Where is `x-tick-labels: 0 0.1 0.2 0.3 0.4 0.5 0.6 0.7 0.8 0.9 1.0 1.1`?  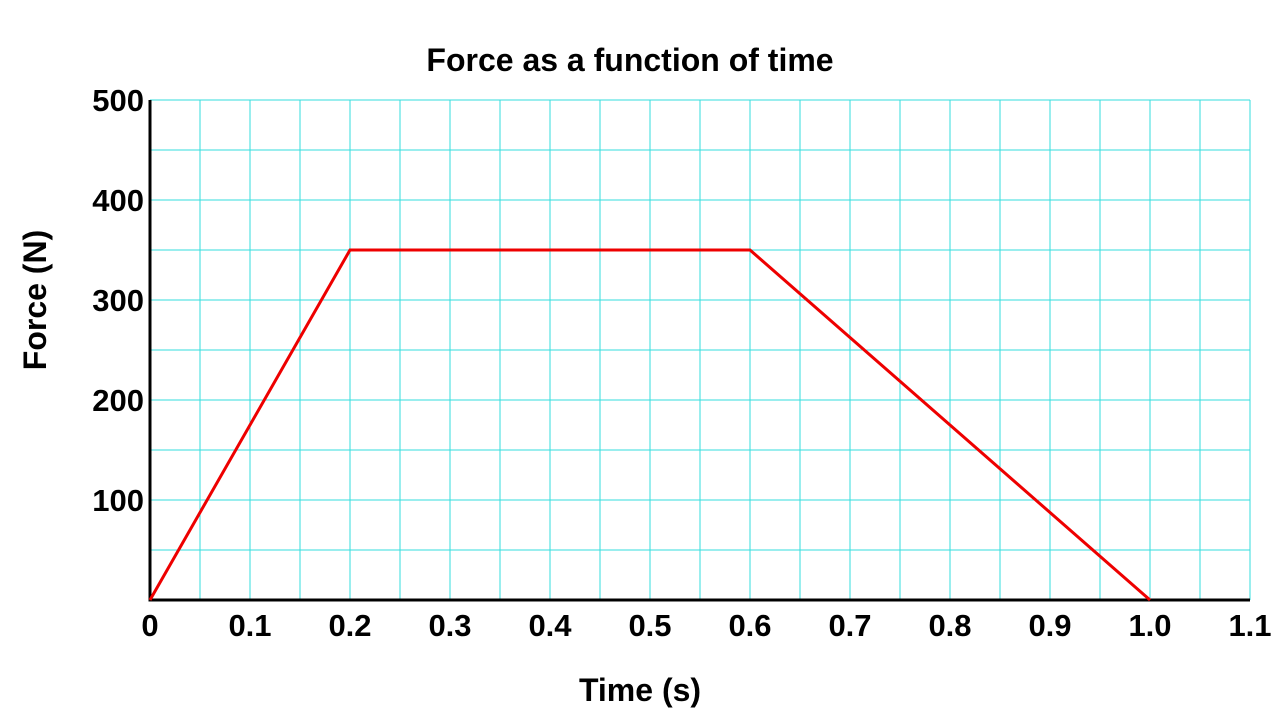 x-tick-labels: 0 0.1 0.2 0.3 0.4 0.5 0.6 0.7 0.8 0.9 1.0 1.1 is located at coordinates (706, 625).